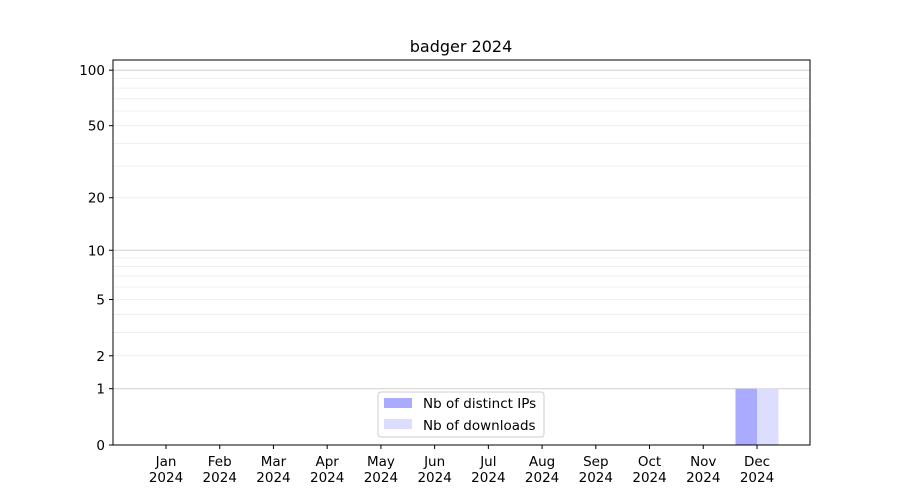 This screenshot has width=900, height=504. Describe the element at coordinates (96, 199) in the screenshot. I see `y-tick-label: 20` at that location.